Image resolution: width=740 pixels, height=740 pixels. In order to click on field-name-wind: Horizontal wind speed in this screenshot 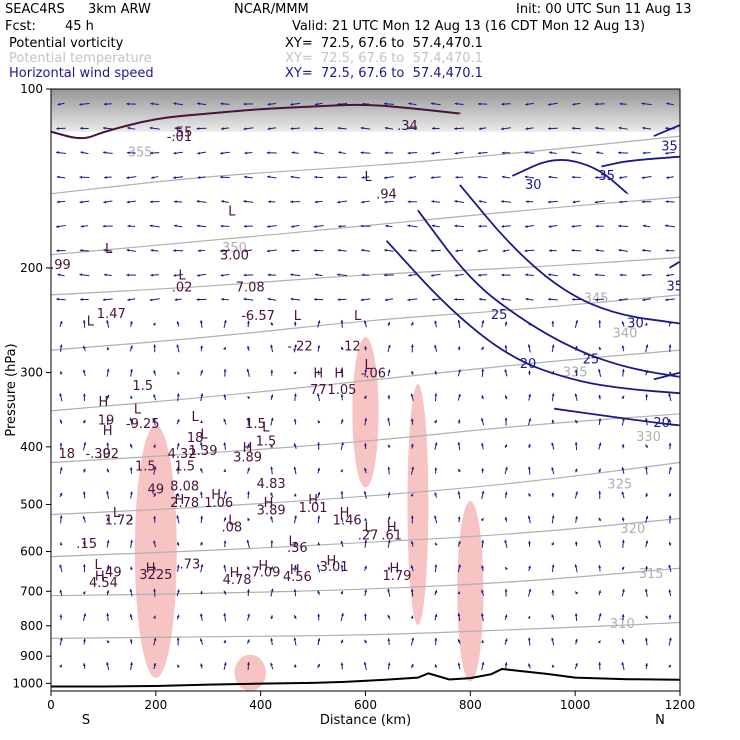, I will do `click(81, 73)`.